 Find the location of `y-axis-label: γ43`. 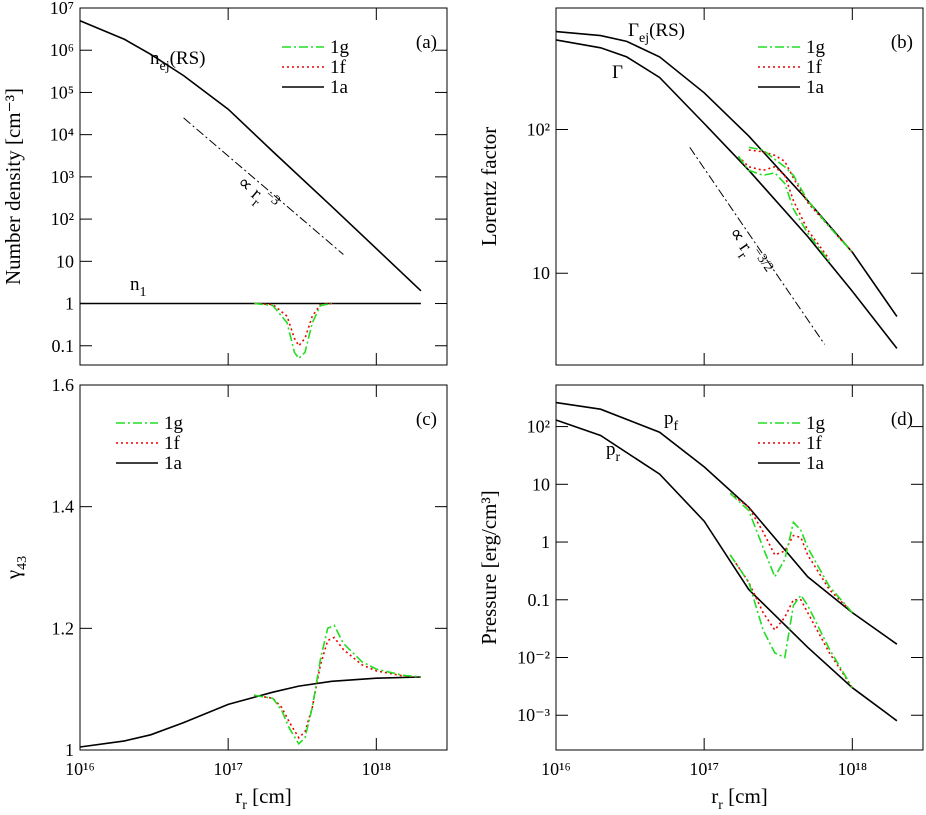

y-axis-label: γ43 is located at coordinates (15, 568).